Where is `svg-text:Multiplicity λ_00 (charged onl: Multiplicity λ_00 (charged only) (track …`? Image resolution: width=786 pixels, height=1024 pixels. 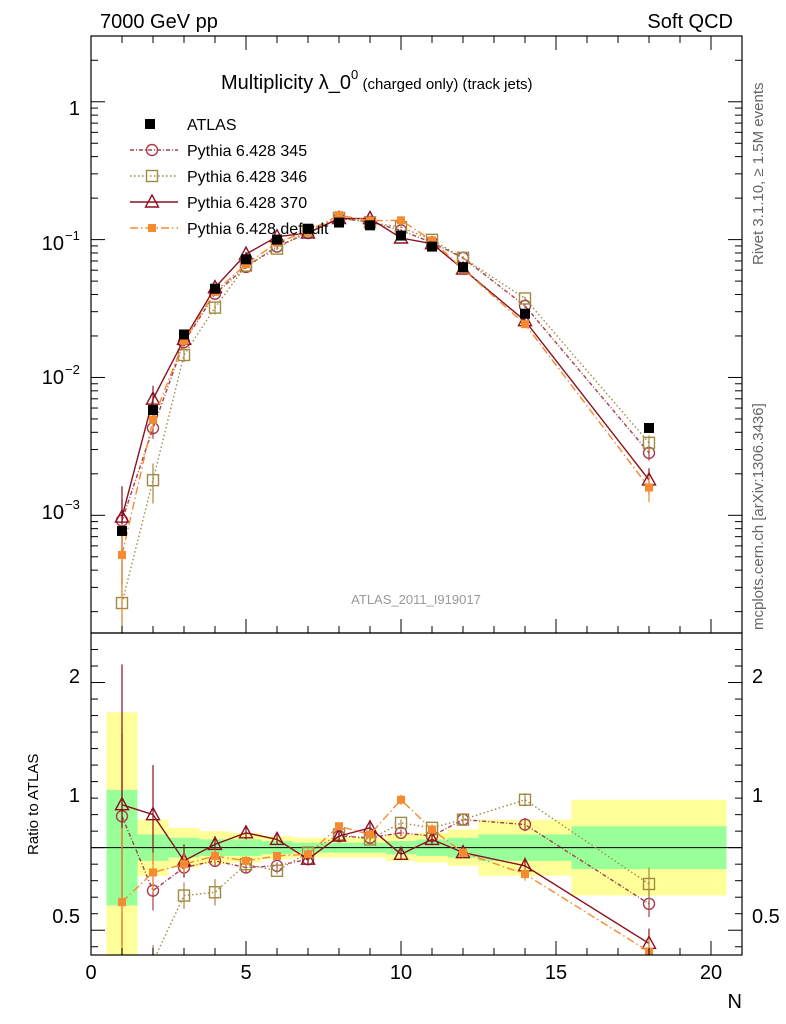
svg-text:Multiplicity λ_00 (charged onl: Multiplicity λ_00 (charged only) (track … is located at coordinates (377, 80).